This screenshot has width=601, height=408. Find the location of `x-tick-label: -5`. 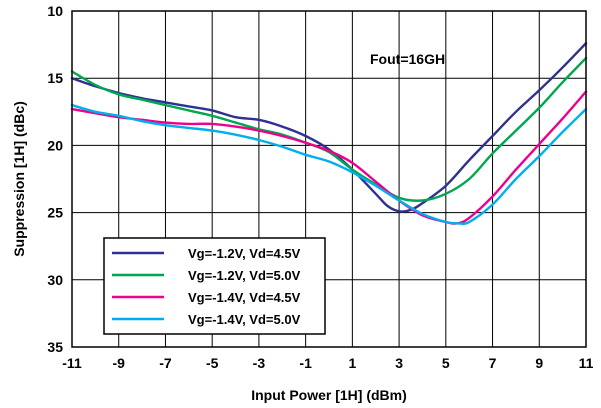

x-tick-label: -5 is located at coordinates (212, 363).